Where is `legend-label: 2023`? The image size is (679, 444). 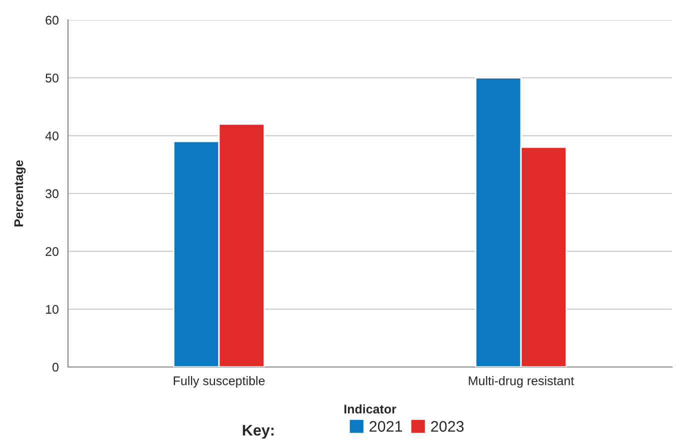 legend-label: 2023 is located at coordinates (447, 426).